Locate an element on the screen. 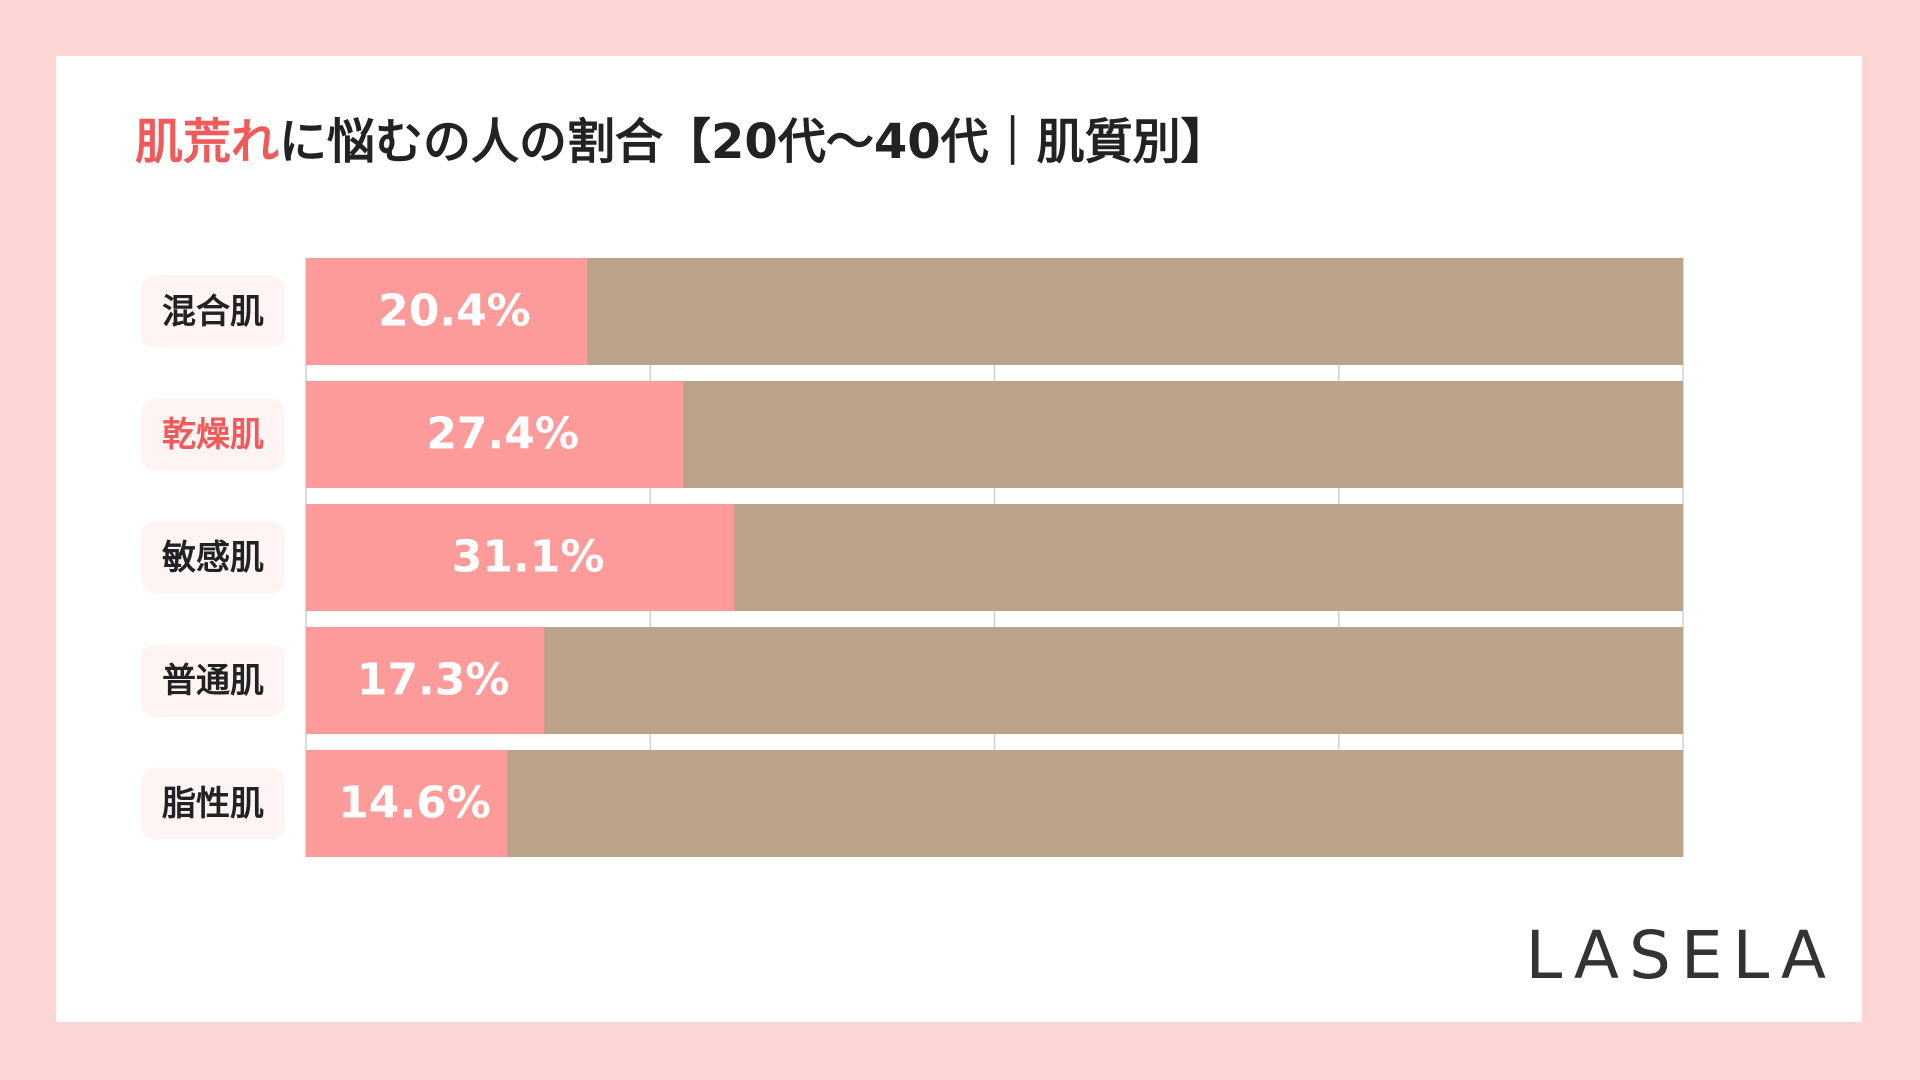  value-label: 31.1% is located at coordinates (528, 557).